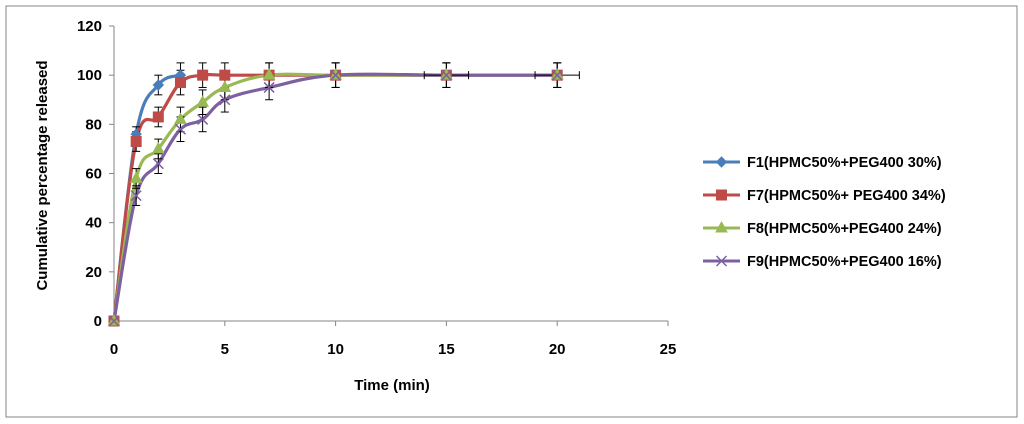 The height and width of the screenshot is (424, 1024). I want to click on y-tick-label: 80, so click(93, 124).